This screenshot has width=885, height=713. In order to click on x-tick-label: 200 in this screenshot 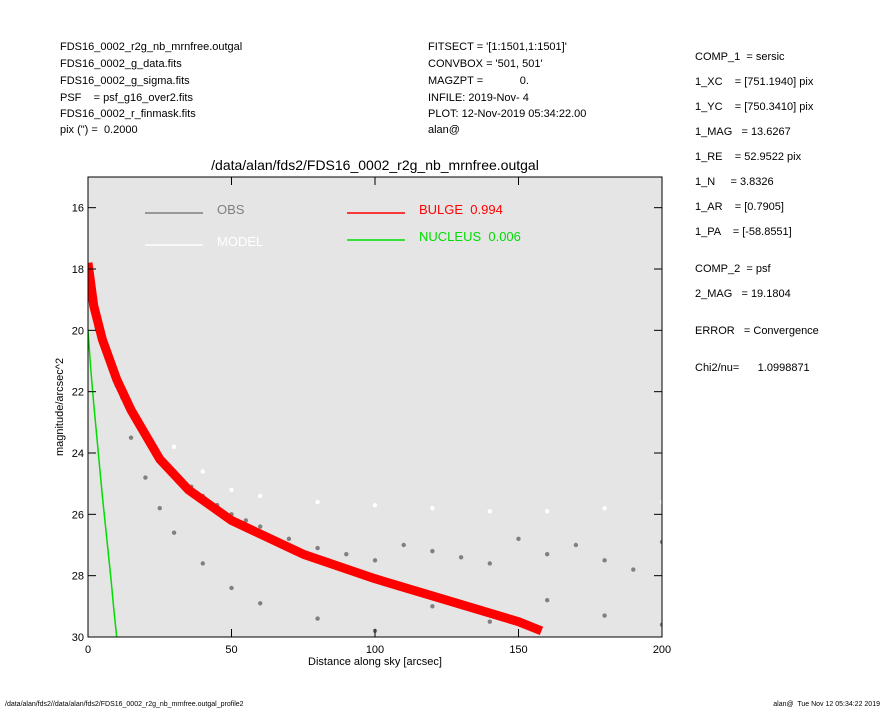, I will do `click(662, 650)`.